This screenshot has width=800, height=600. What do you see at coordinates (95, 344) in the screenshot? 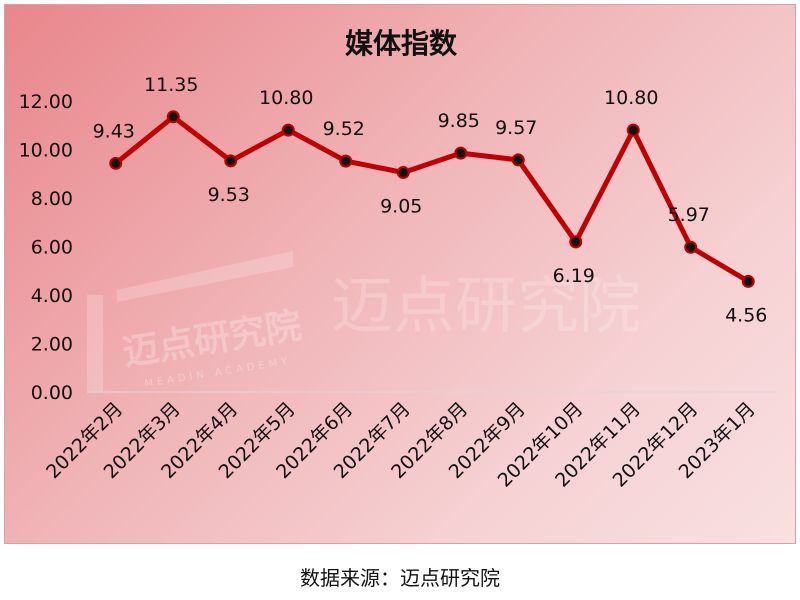
I see `watermark-logo-tower` at bounding box center [95, 344].